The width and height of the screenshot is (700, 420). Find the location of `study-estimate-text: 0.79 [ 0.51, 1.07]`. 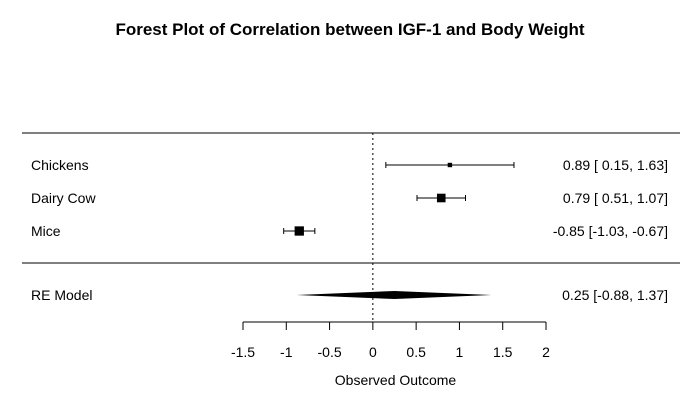

study-estimate-text: 0.79 [ 0.51, 1.07] is located at coordinates (615, 198).